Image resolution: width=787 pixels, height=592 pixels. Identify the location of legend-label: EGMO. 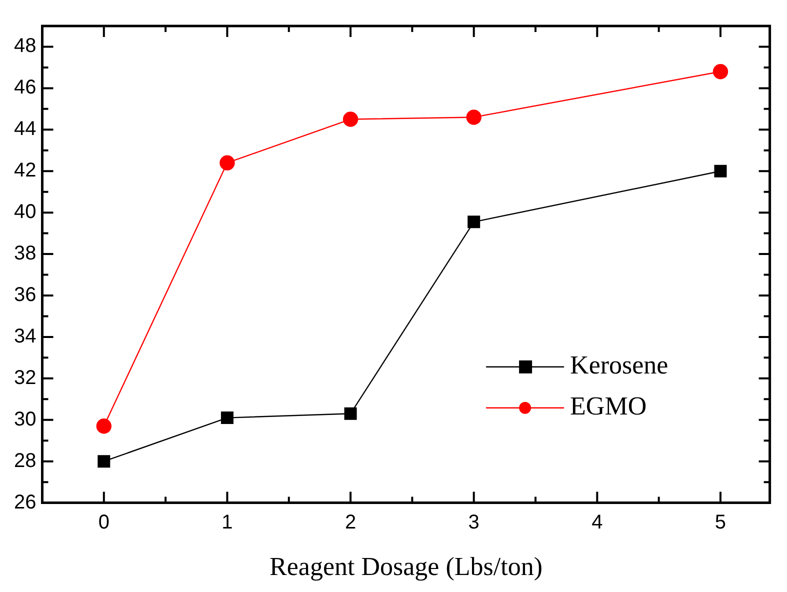
(608, 406).